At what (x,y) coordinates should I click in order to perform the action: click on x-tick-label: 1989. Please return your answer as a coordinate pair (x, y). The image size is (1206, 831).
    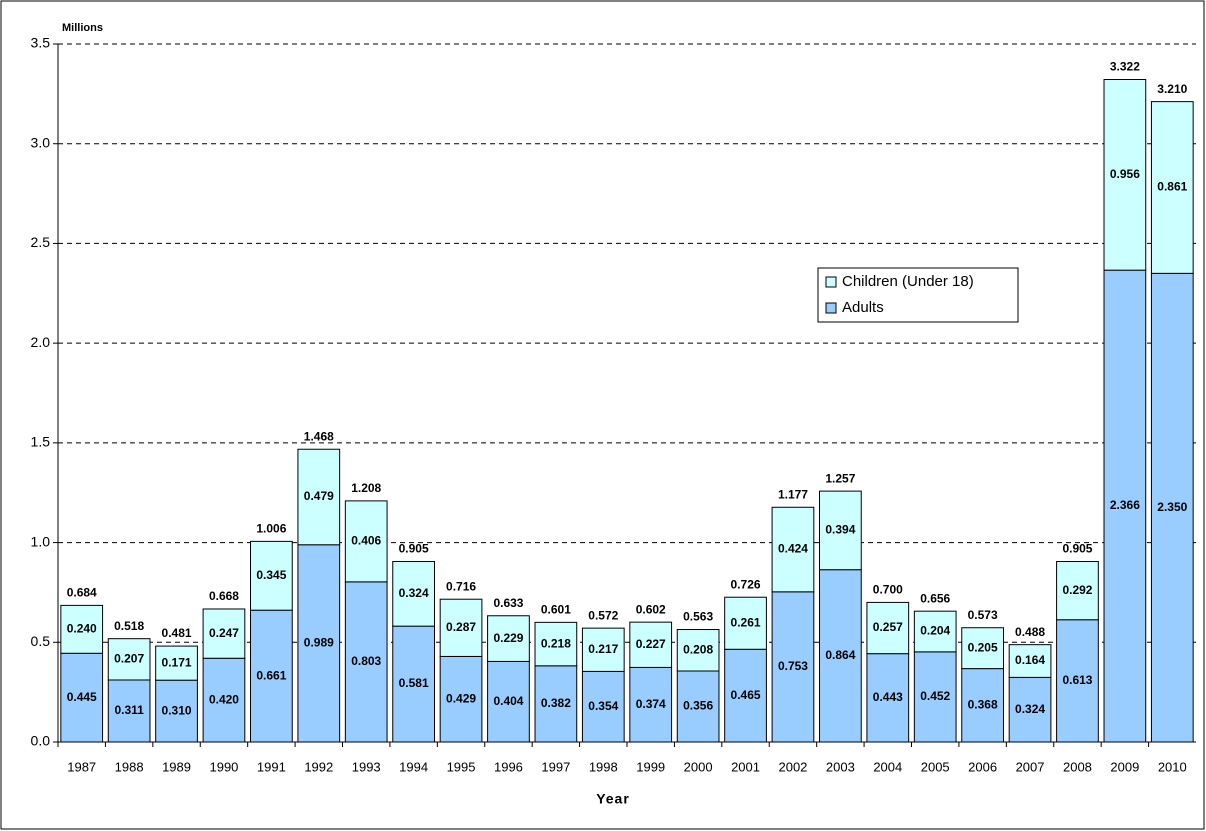
    Looking at the image, I should click on (176, 766).